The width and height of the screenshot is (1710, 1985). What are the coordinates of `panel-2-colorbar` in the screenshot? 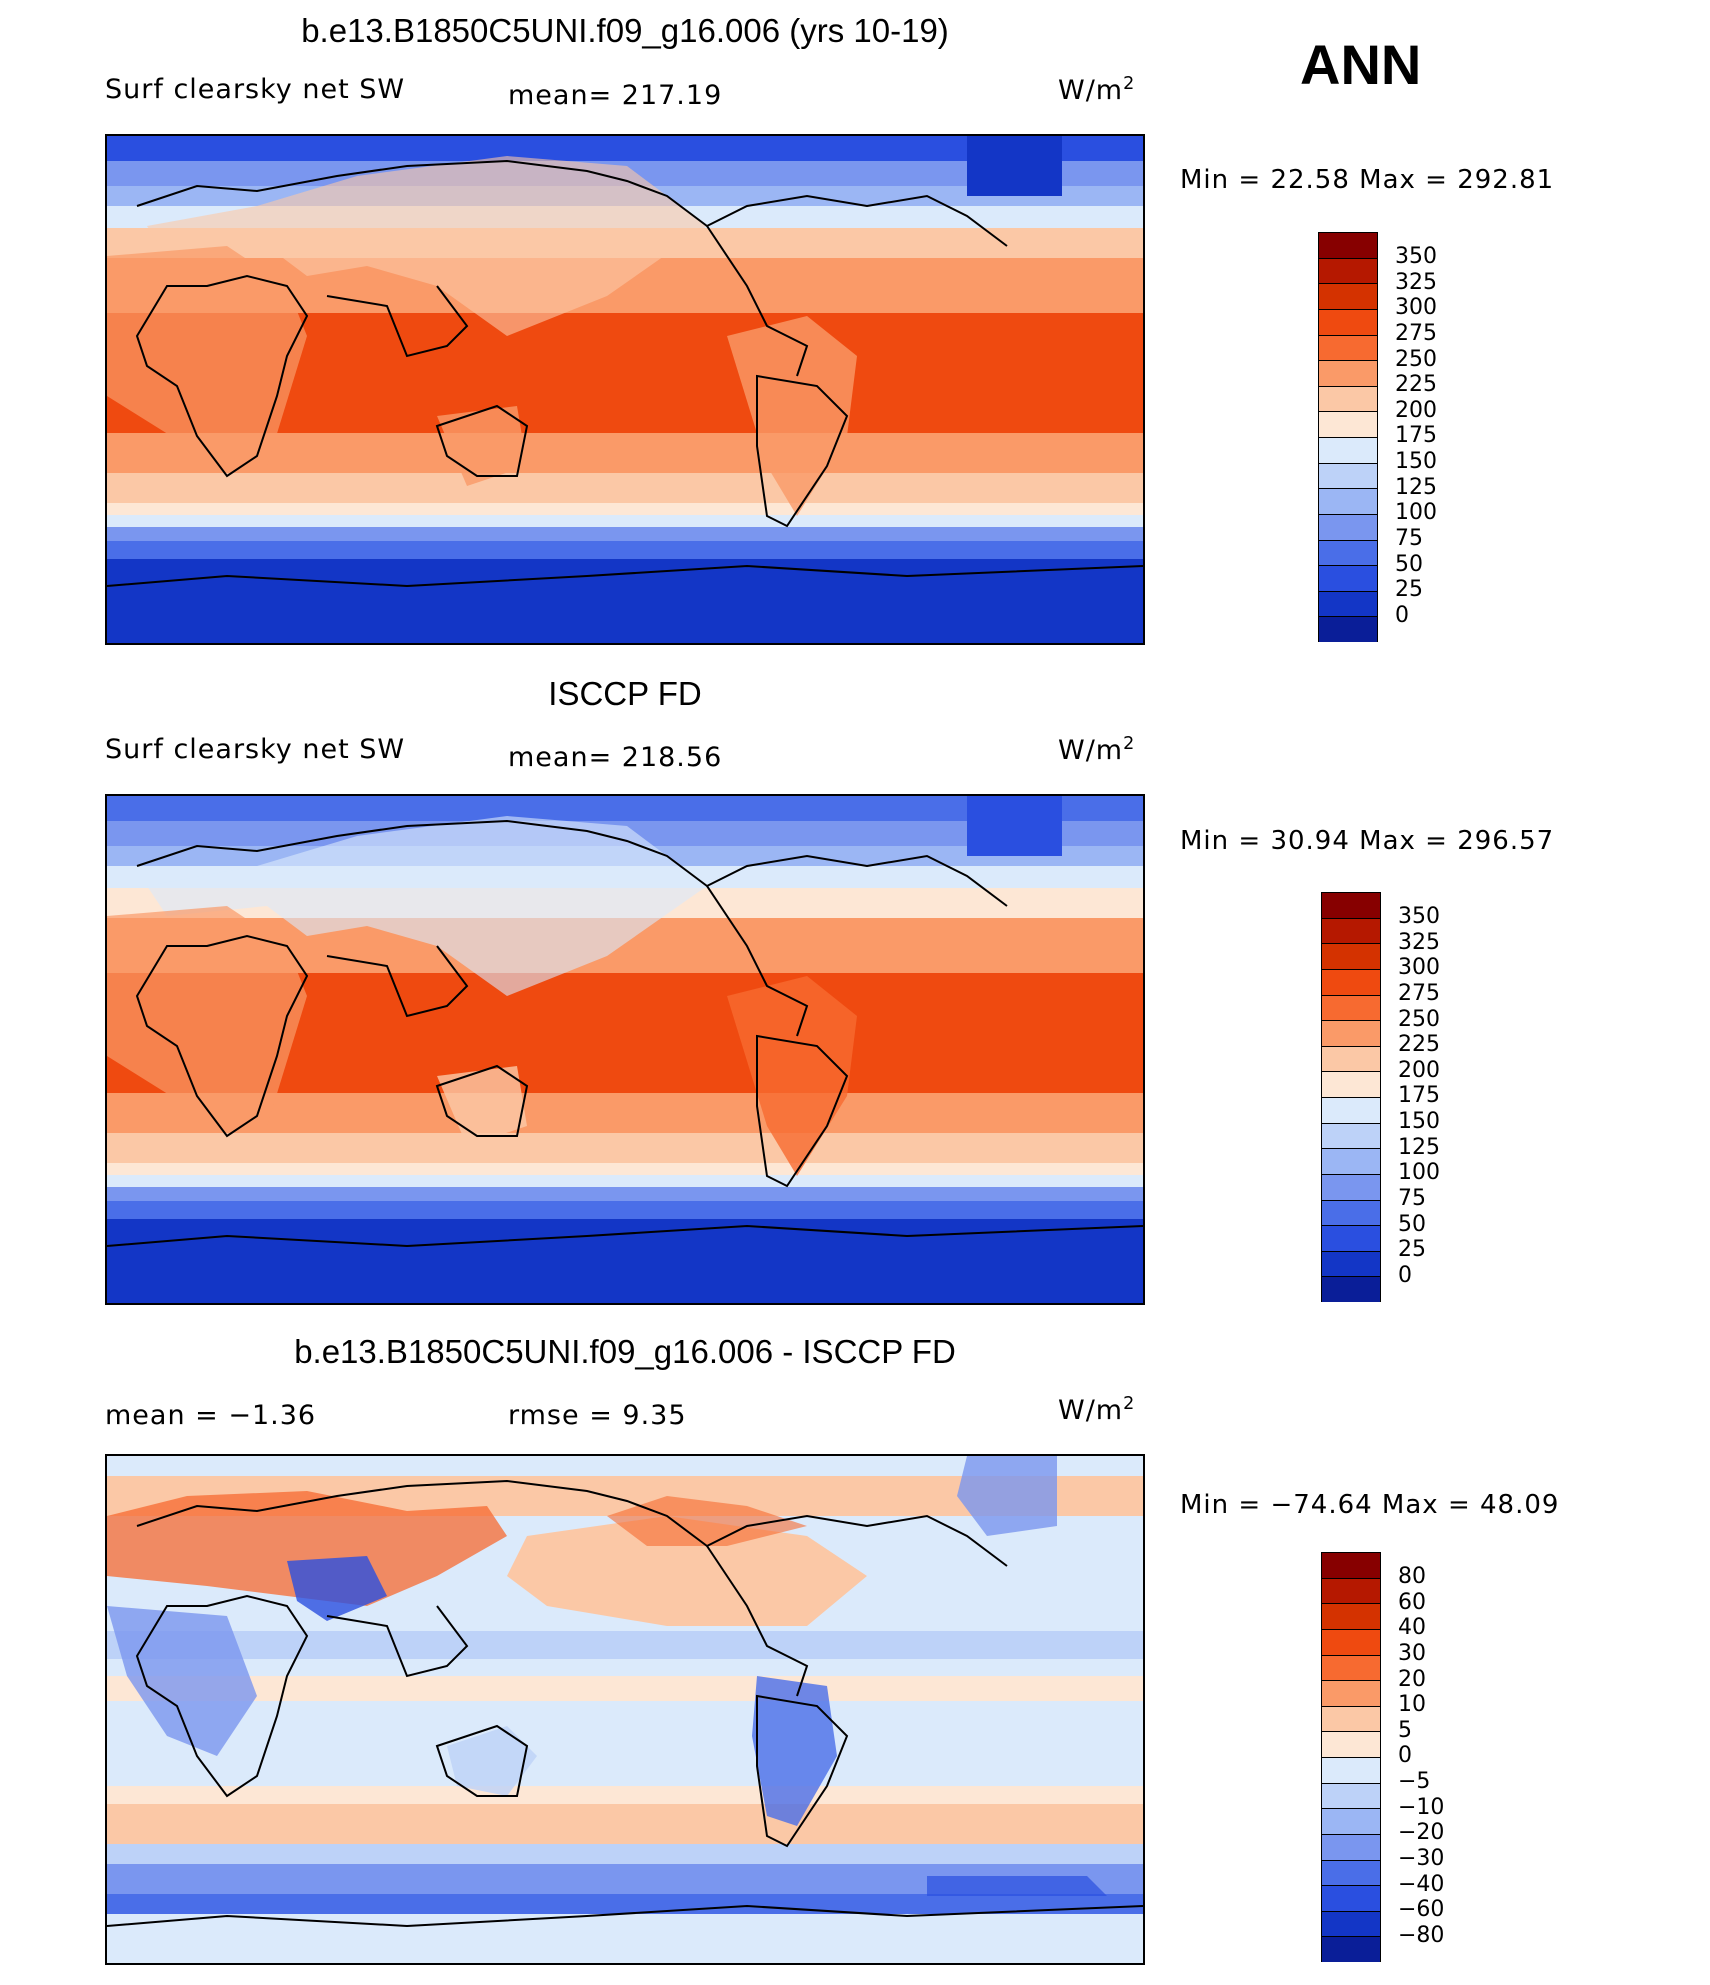 It's located at (1351, 1097).